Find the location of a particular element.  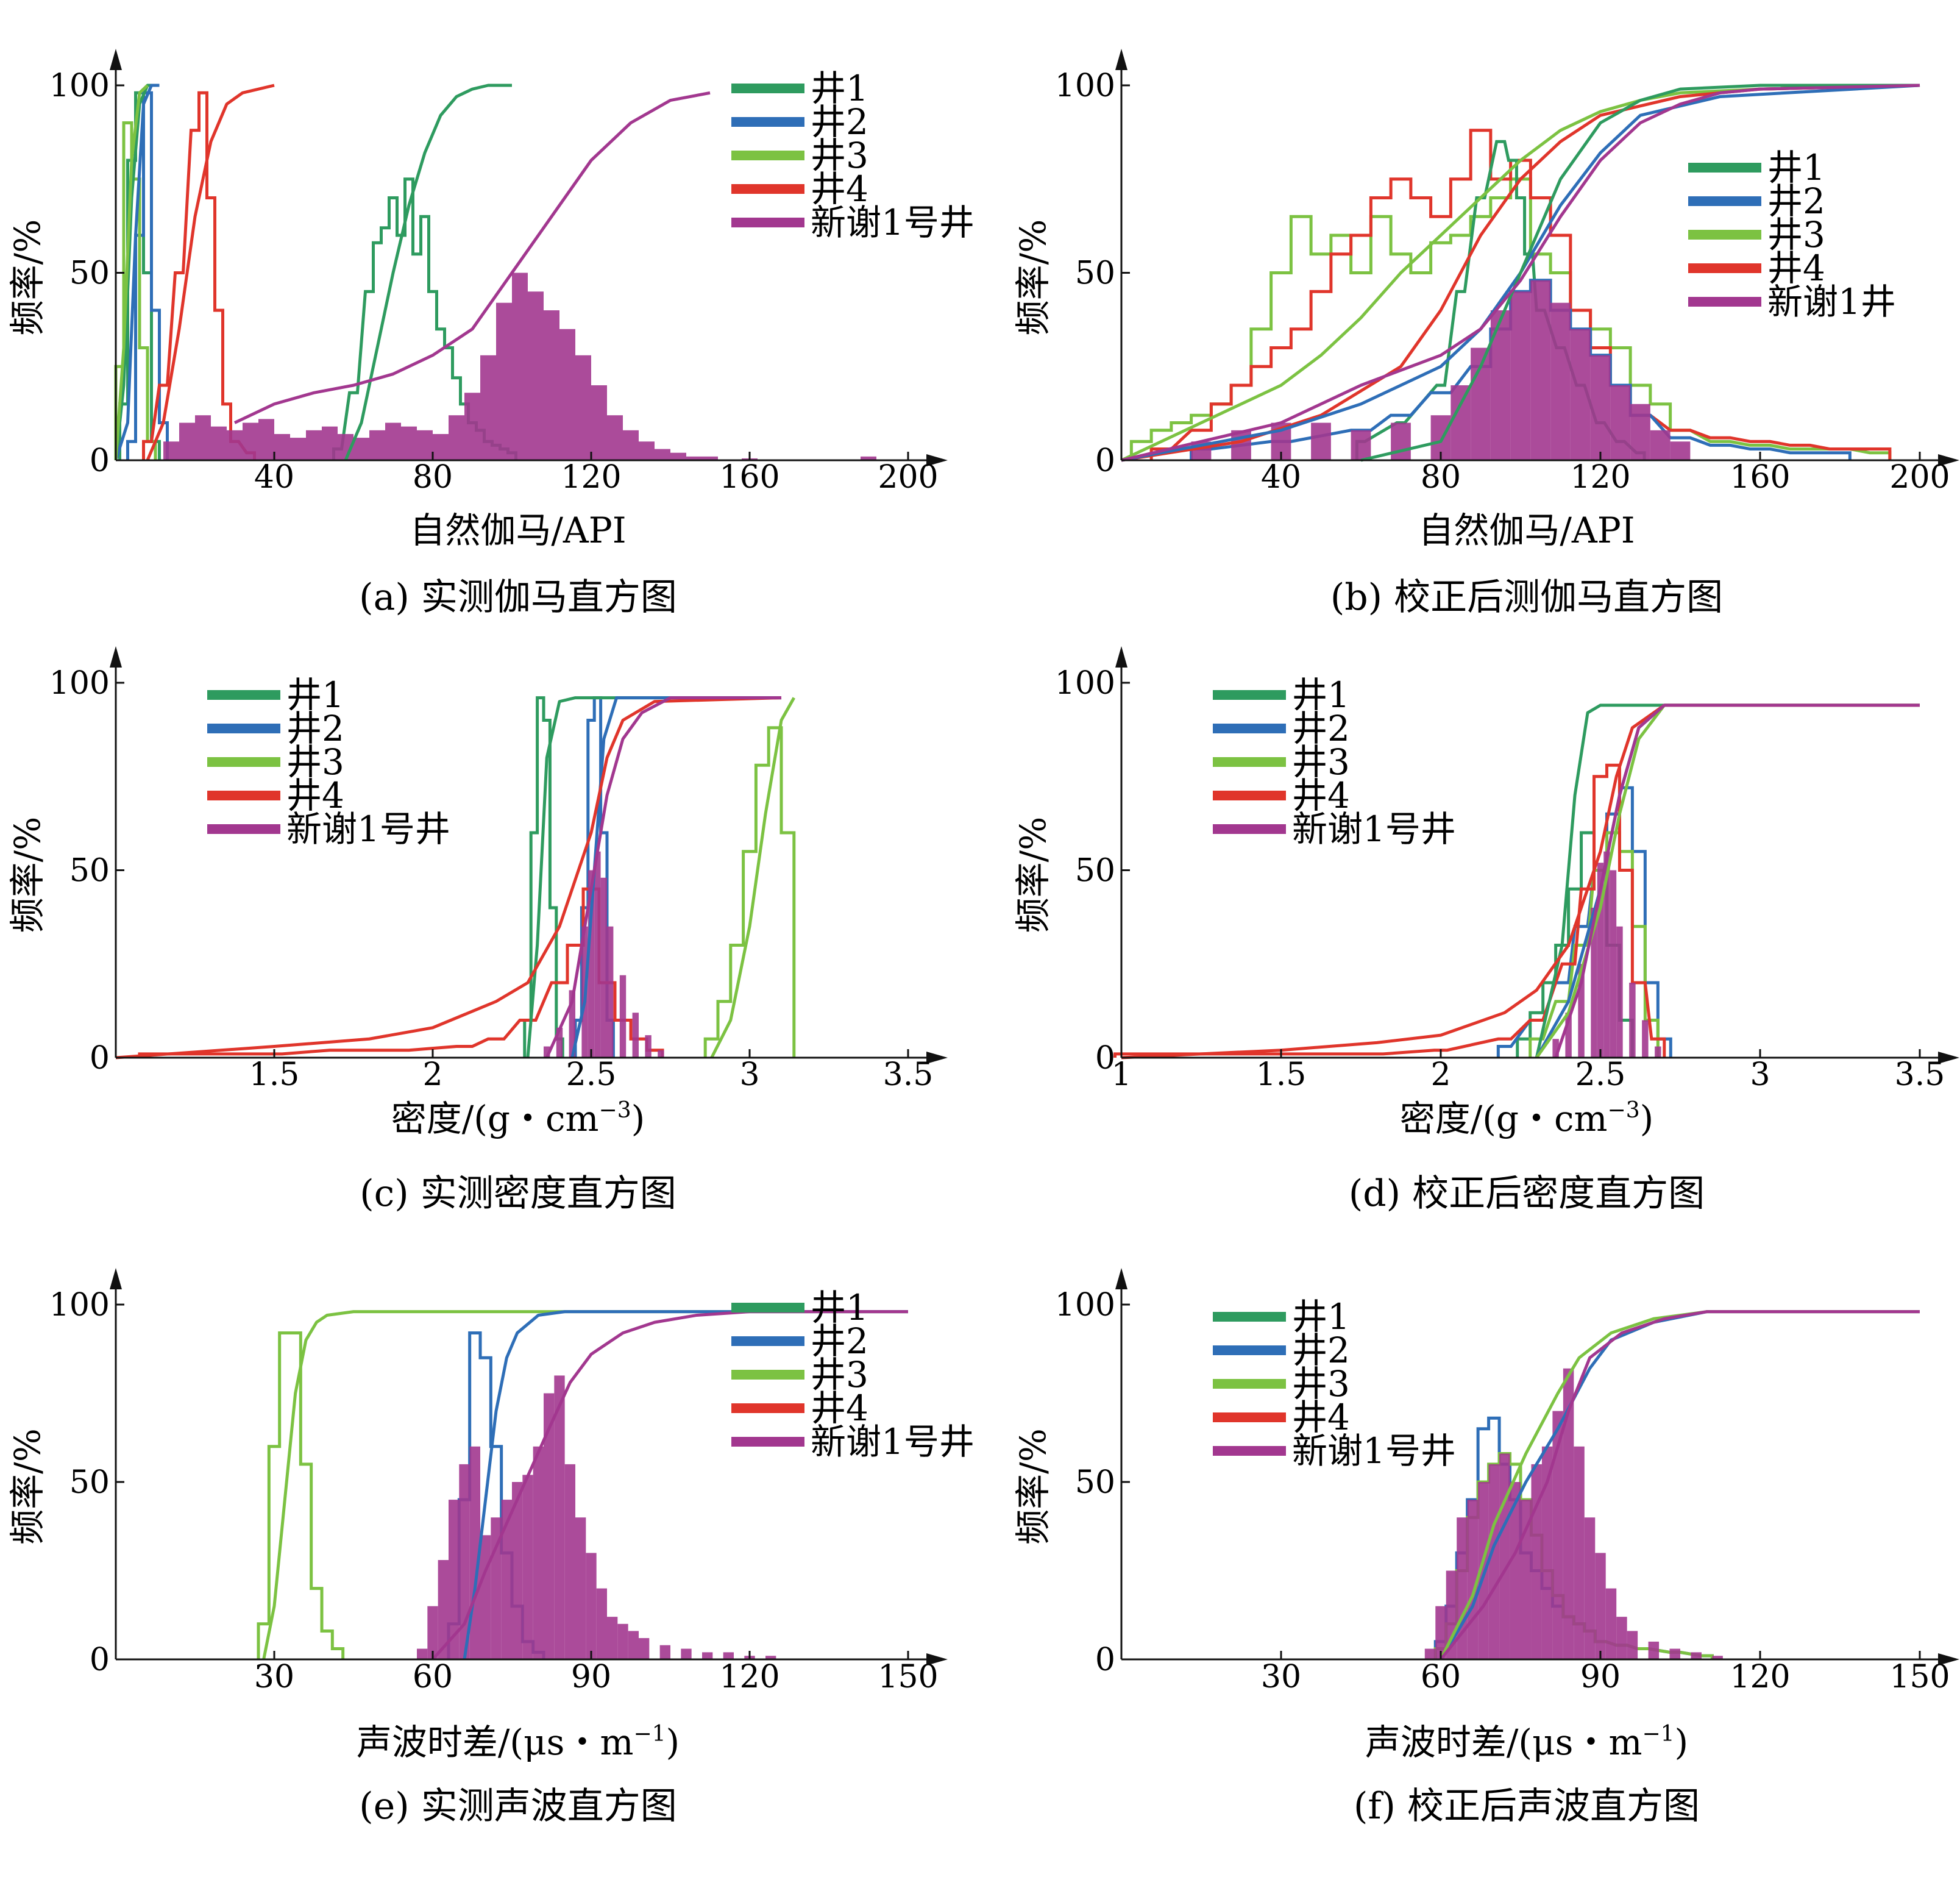

legend-label: 井2 is located at coordinates (1321, 1350).